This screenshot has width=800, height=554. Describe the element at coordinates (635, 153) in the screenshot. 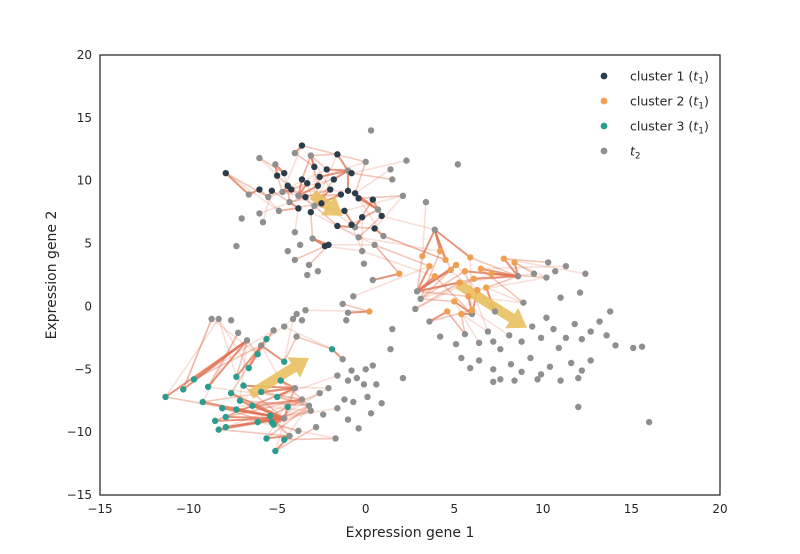

I see `legend-label: t2` at that location.